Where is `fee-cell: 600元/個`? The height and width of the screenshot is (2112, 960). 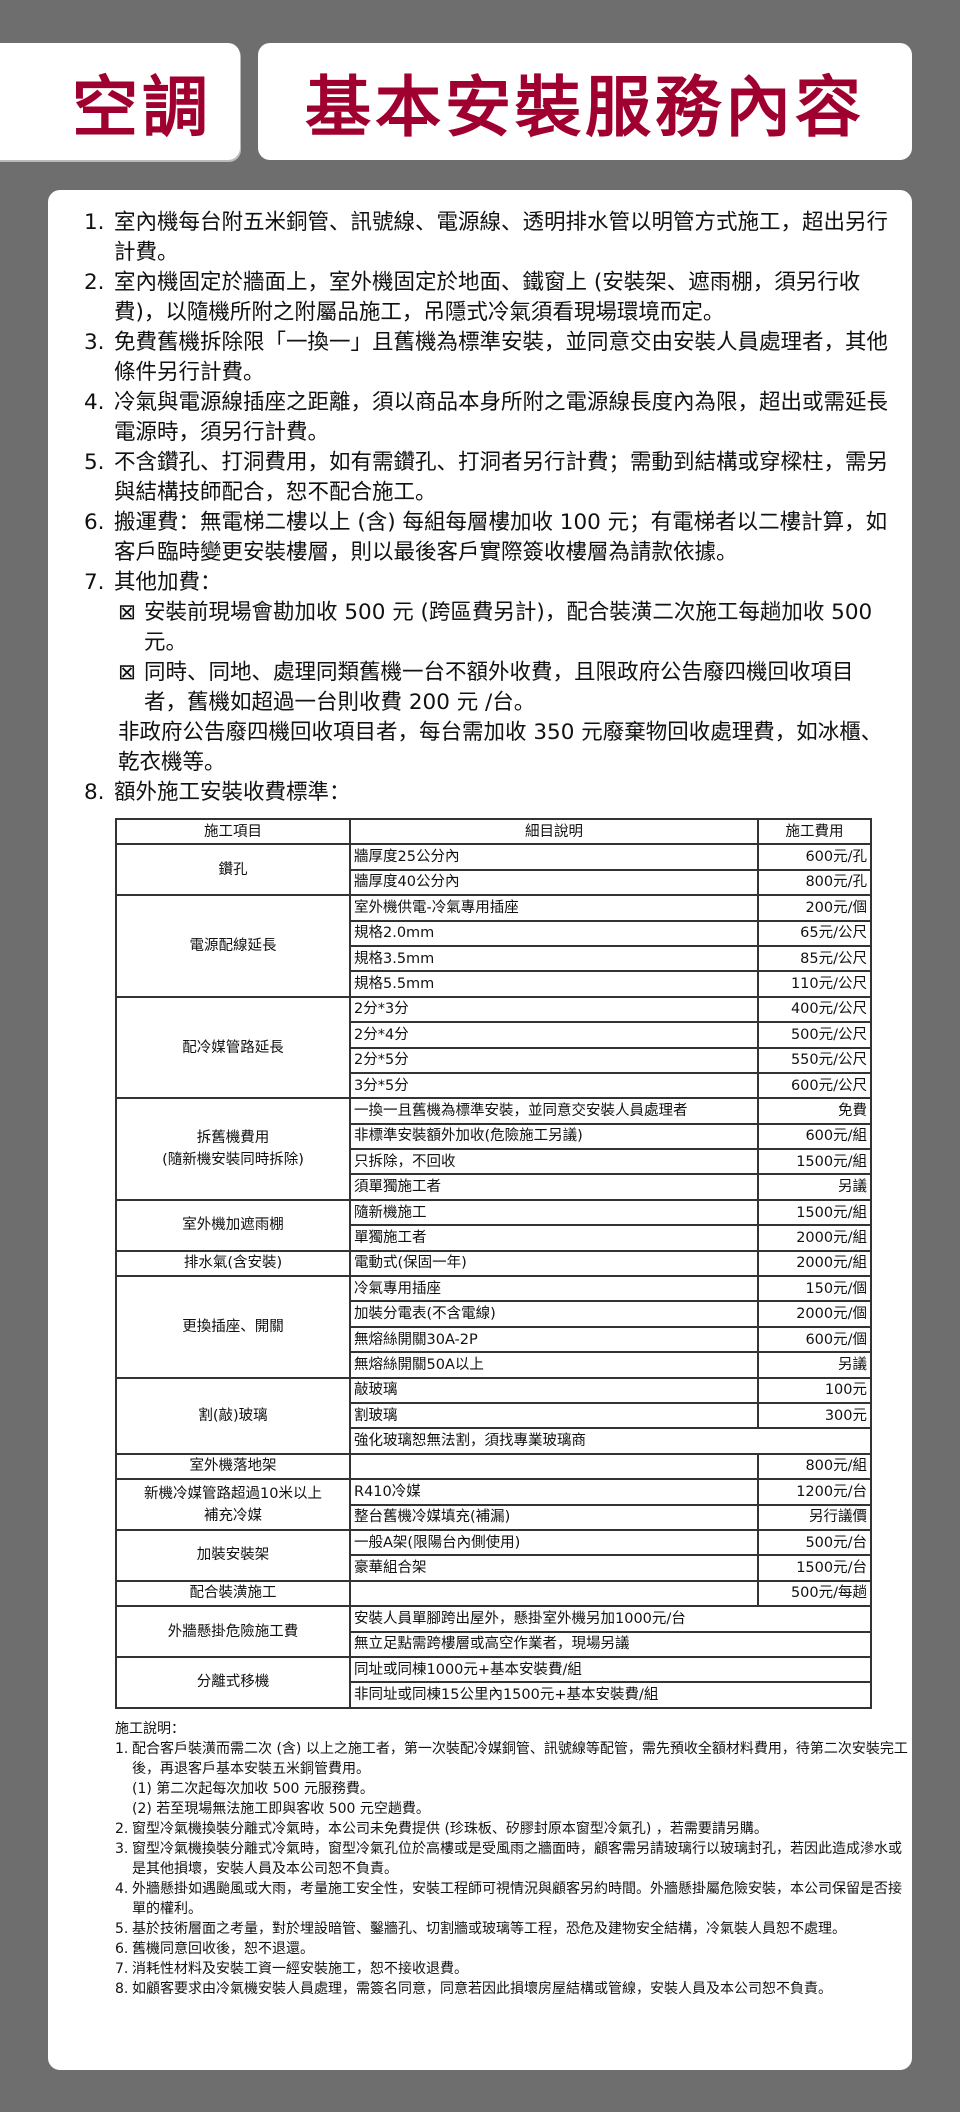
fee-cell: 600元/個 is located at coordinates (814, 1339).